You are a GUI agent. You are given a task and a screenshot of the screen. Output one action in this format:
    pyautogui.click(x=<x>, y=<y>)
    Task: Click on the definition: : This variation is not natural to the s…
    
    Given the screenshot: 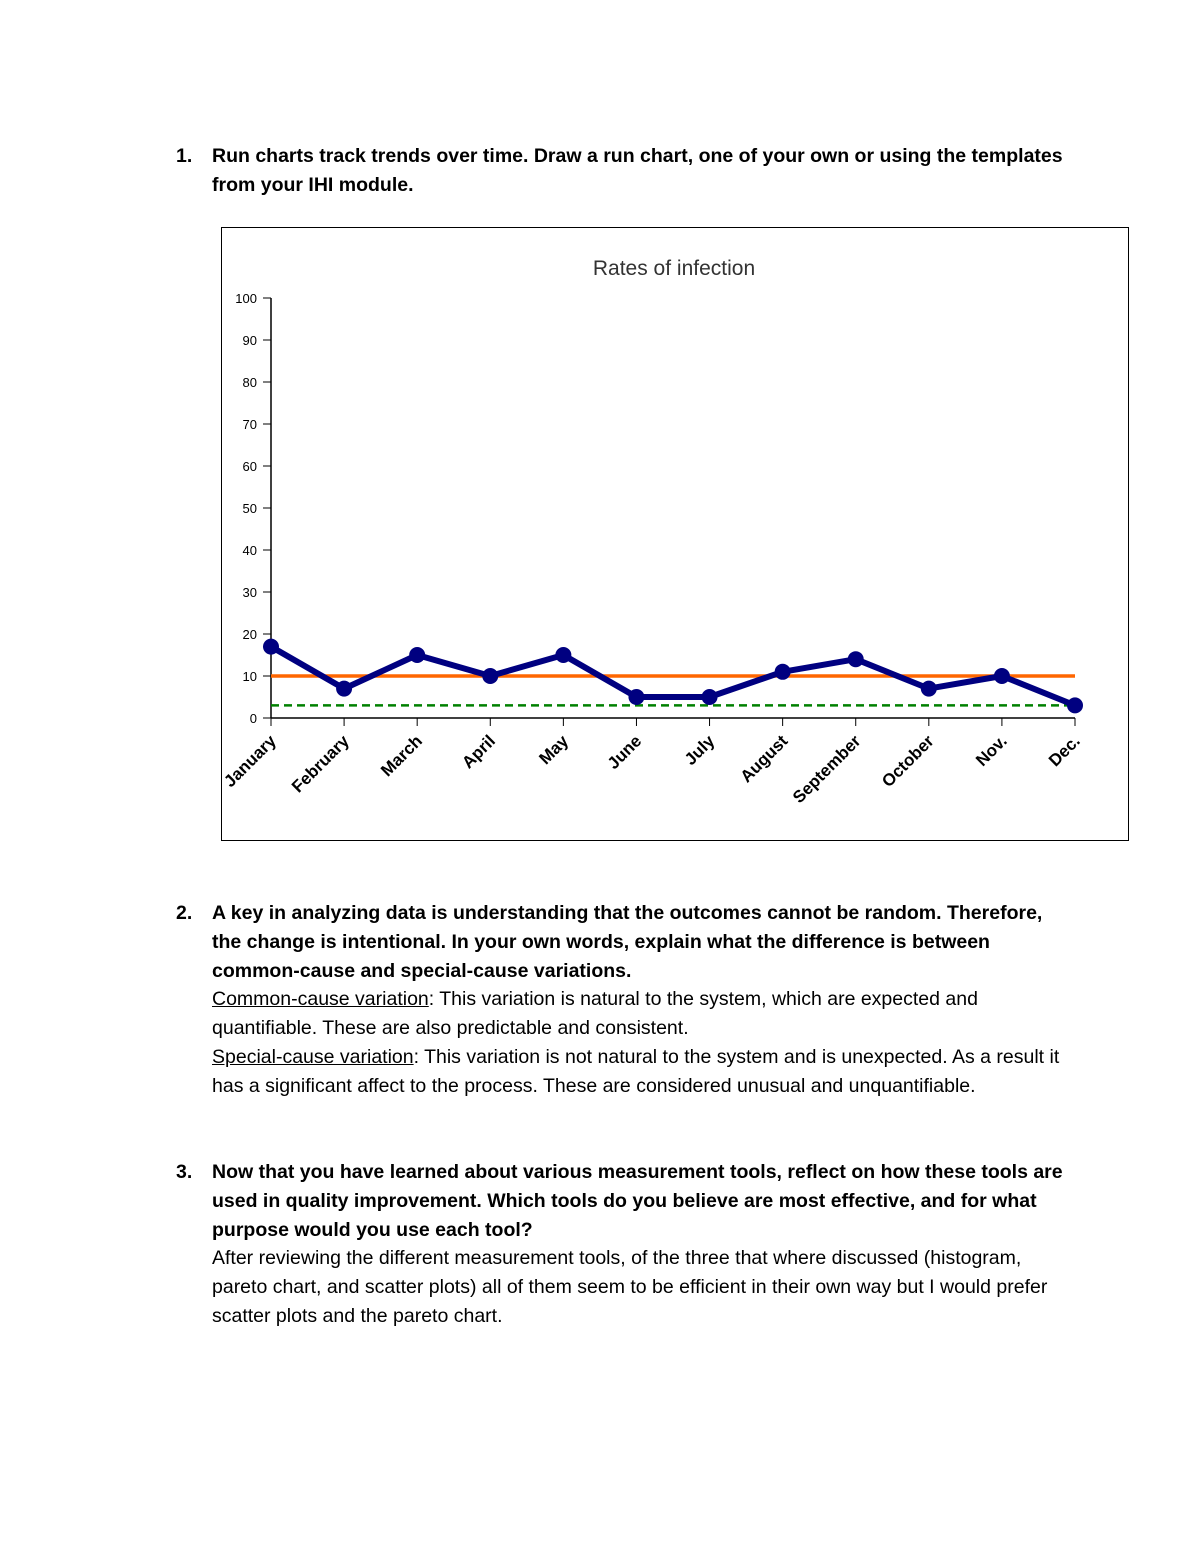 What is the action you would take?
    pyautogui.click(x=636, y=1071)
    